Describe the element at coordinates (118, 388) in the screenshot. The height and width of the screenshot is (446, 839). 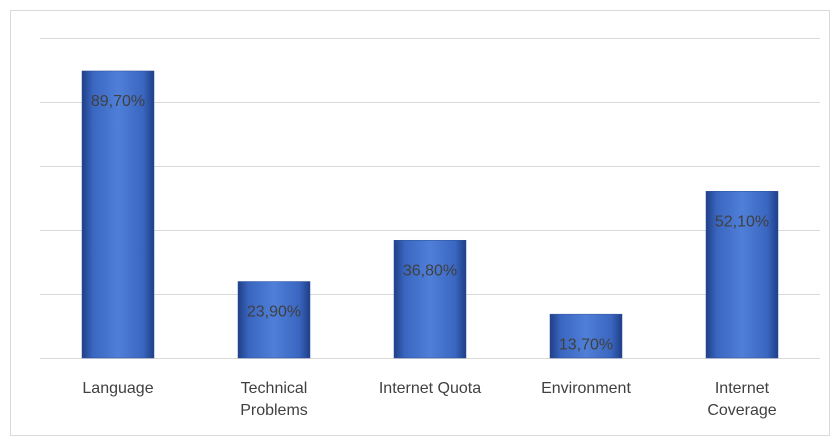
I see `x-tick-label: Language` at that location.